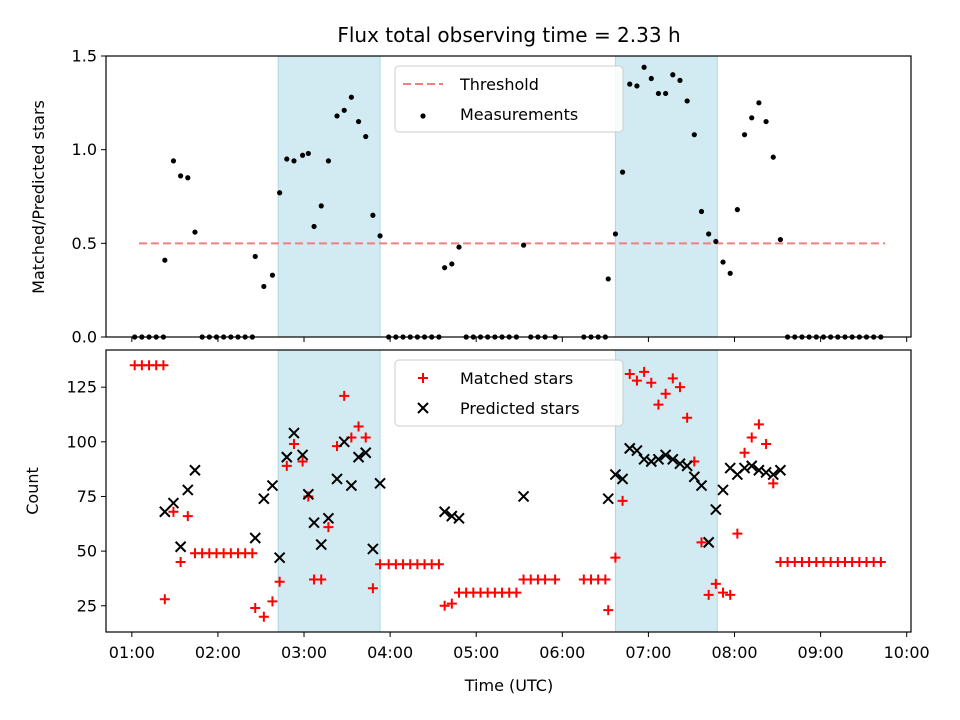 The width and height of the screenshot is (960, 720). I want to click on x-tick-label: 01:00, so click(132, 652).